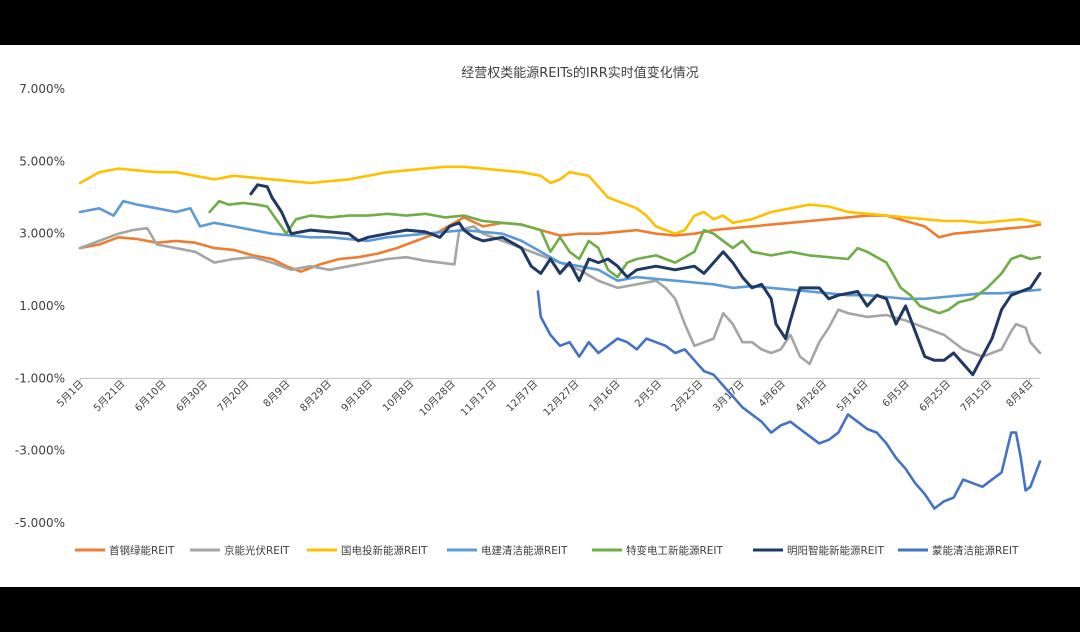  I want to click on chart-title: 经营权类能源REITs的IRR实时值变化情况, so click(580, 73).